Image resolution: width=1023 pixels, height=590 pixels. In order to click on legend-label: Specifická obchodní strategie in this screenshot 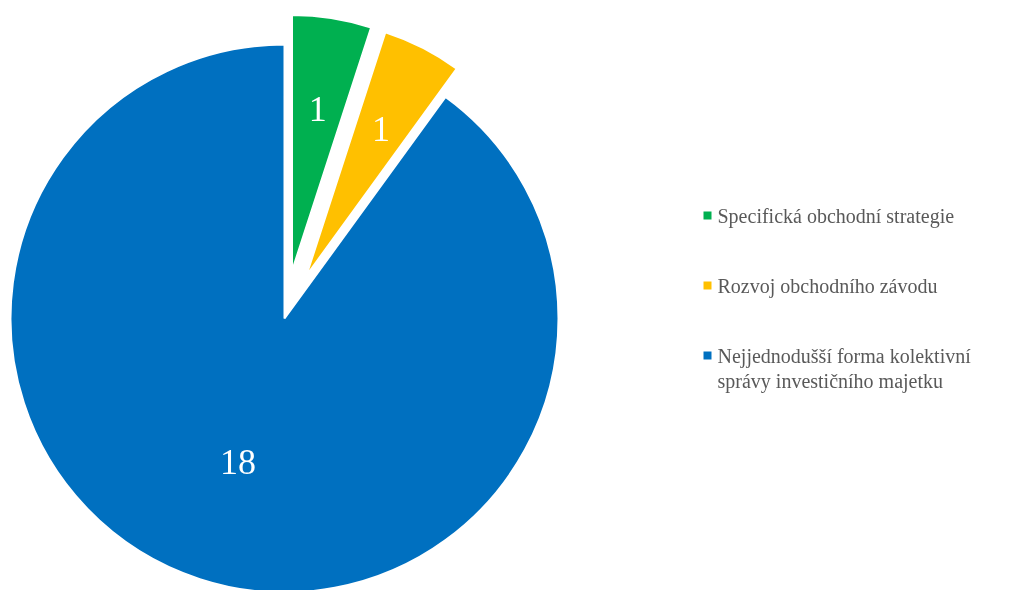, I will do `click(836, 216)`.